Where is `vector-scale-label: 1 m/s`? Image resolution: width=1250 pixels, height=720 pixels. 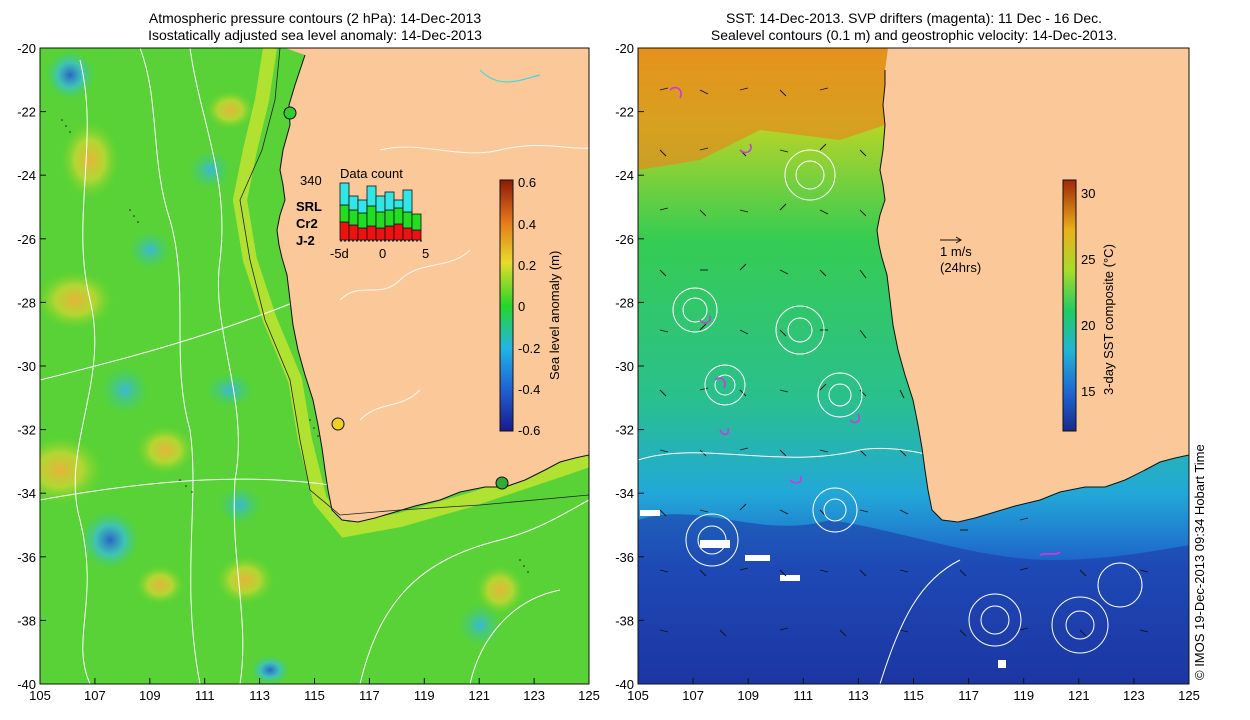 vector-scale-label: 1 m/s is located at coordinates (956, 251).